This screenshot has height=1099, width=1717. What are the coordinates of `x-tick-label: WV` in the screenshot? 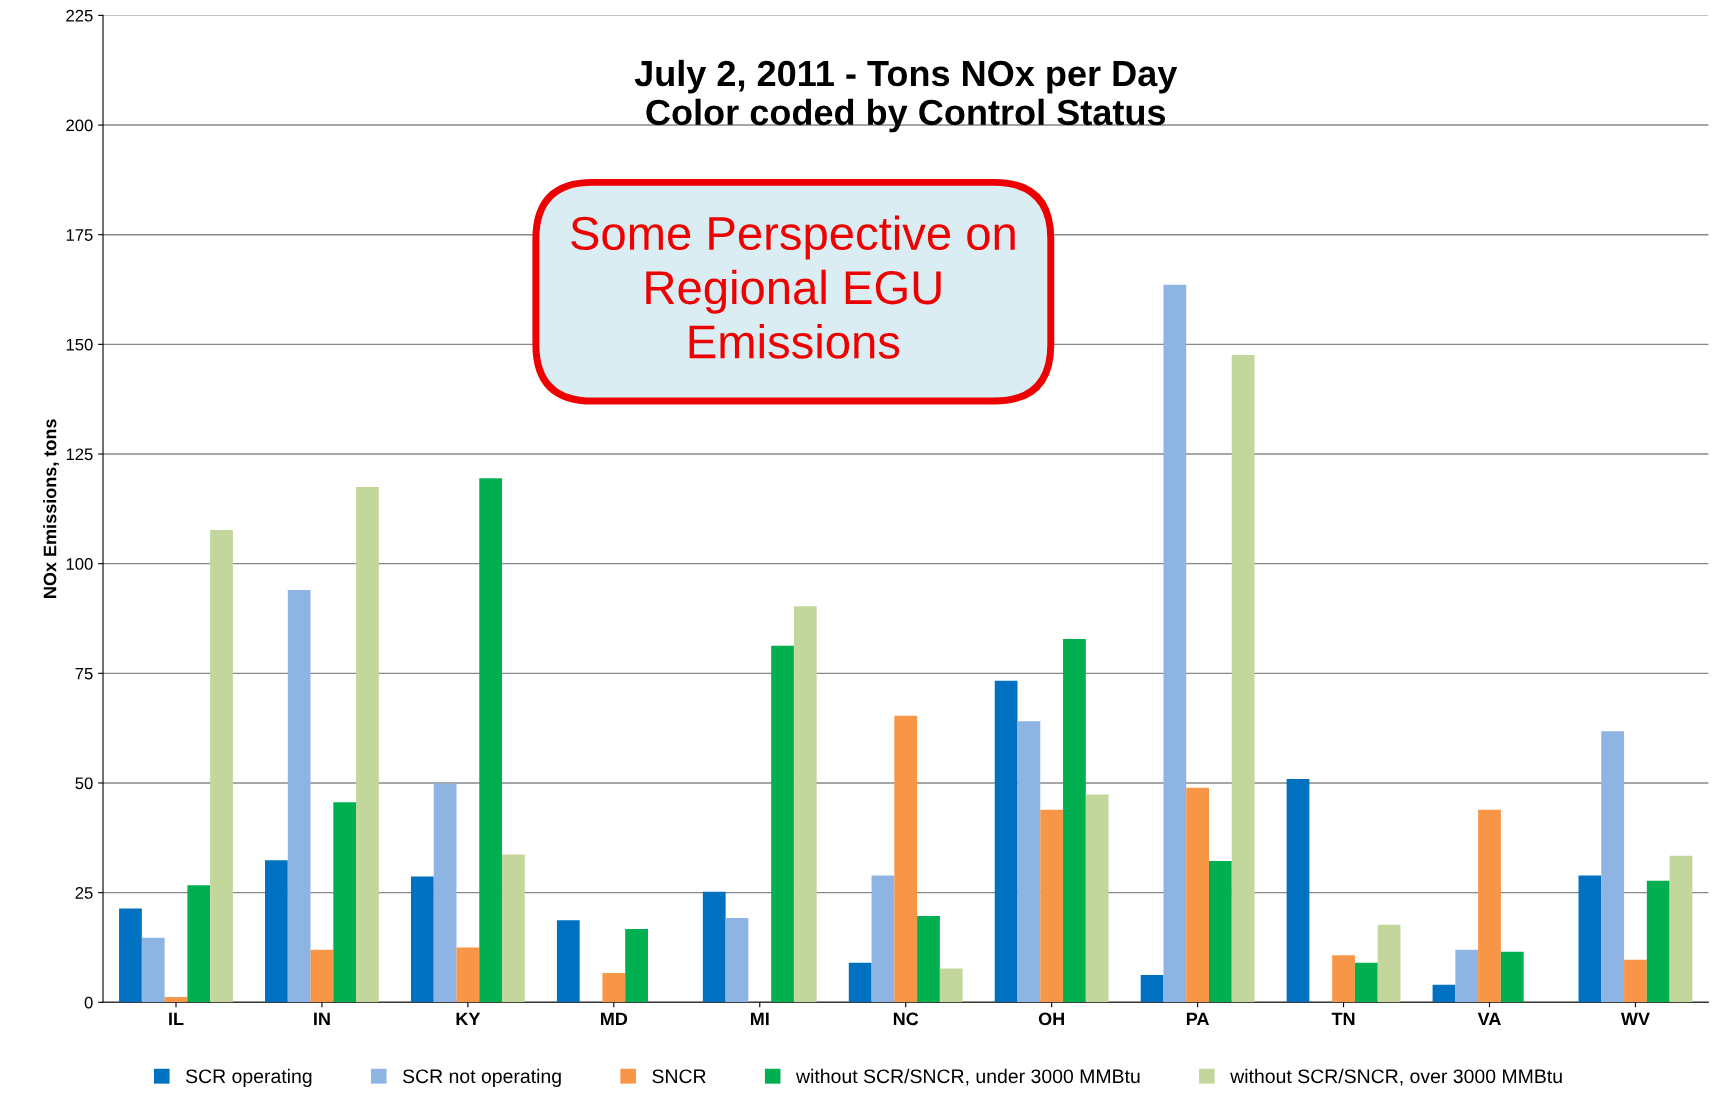 It's located at (1635, 1019).